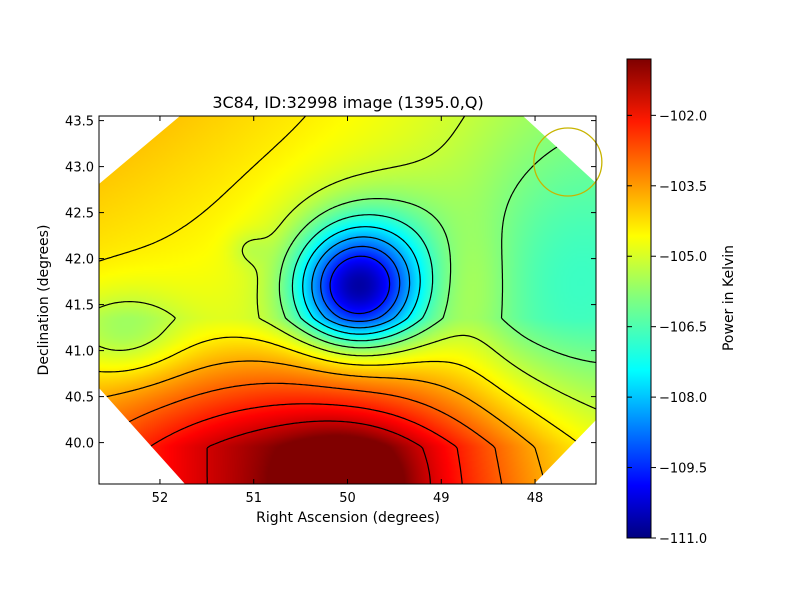 The height and width of the screenshot is (600, 800). I want to click on y-tick-label: 40.5, so click(79, 398).